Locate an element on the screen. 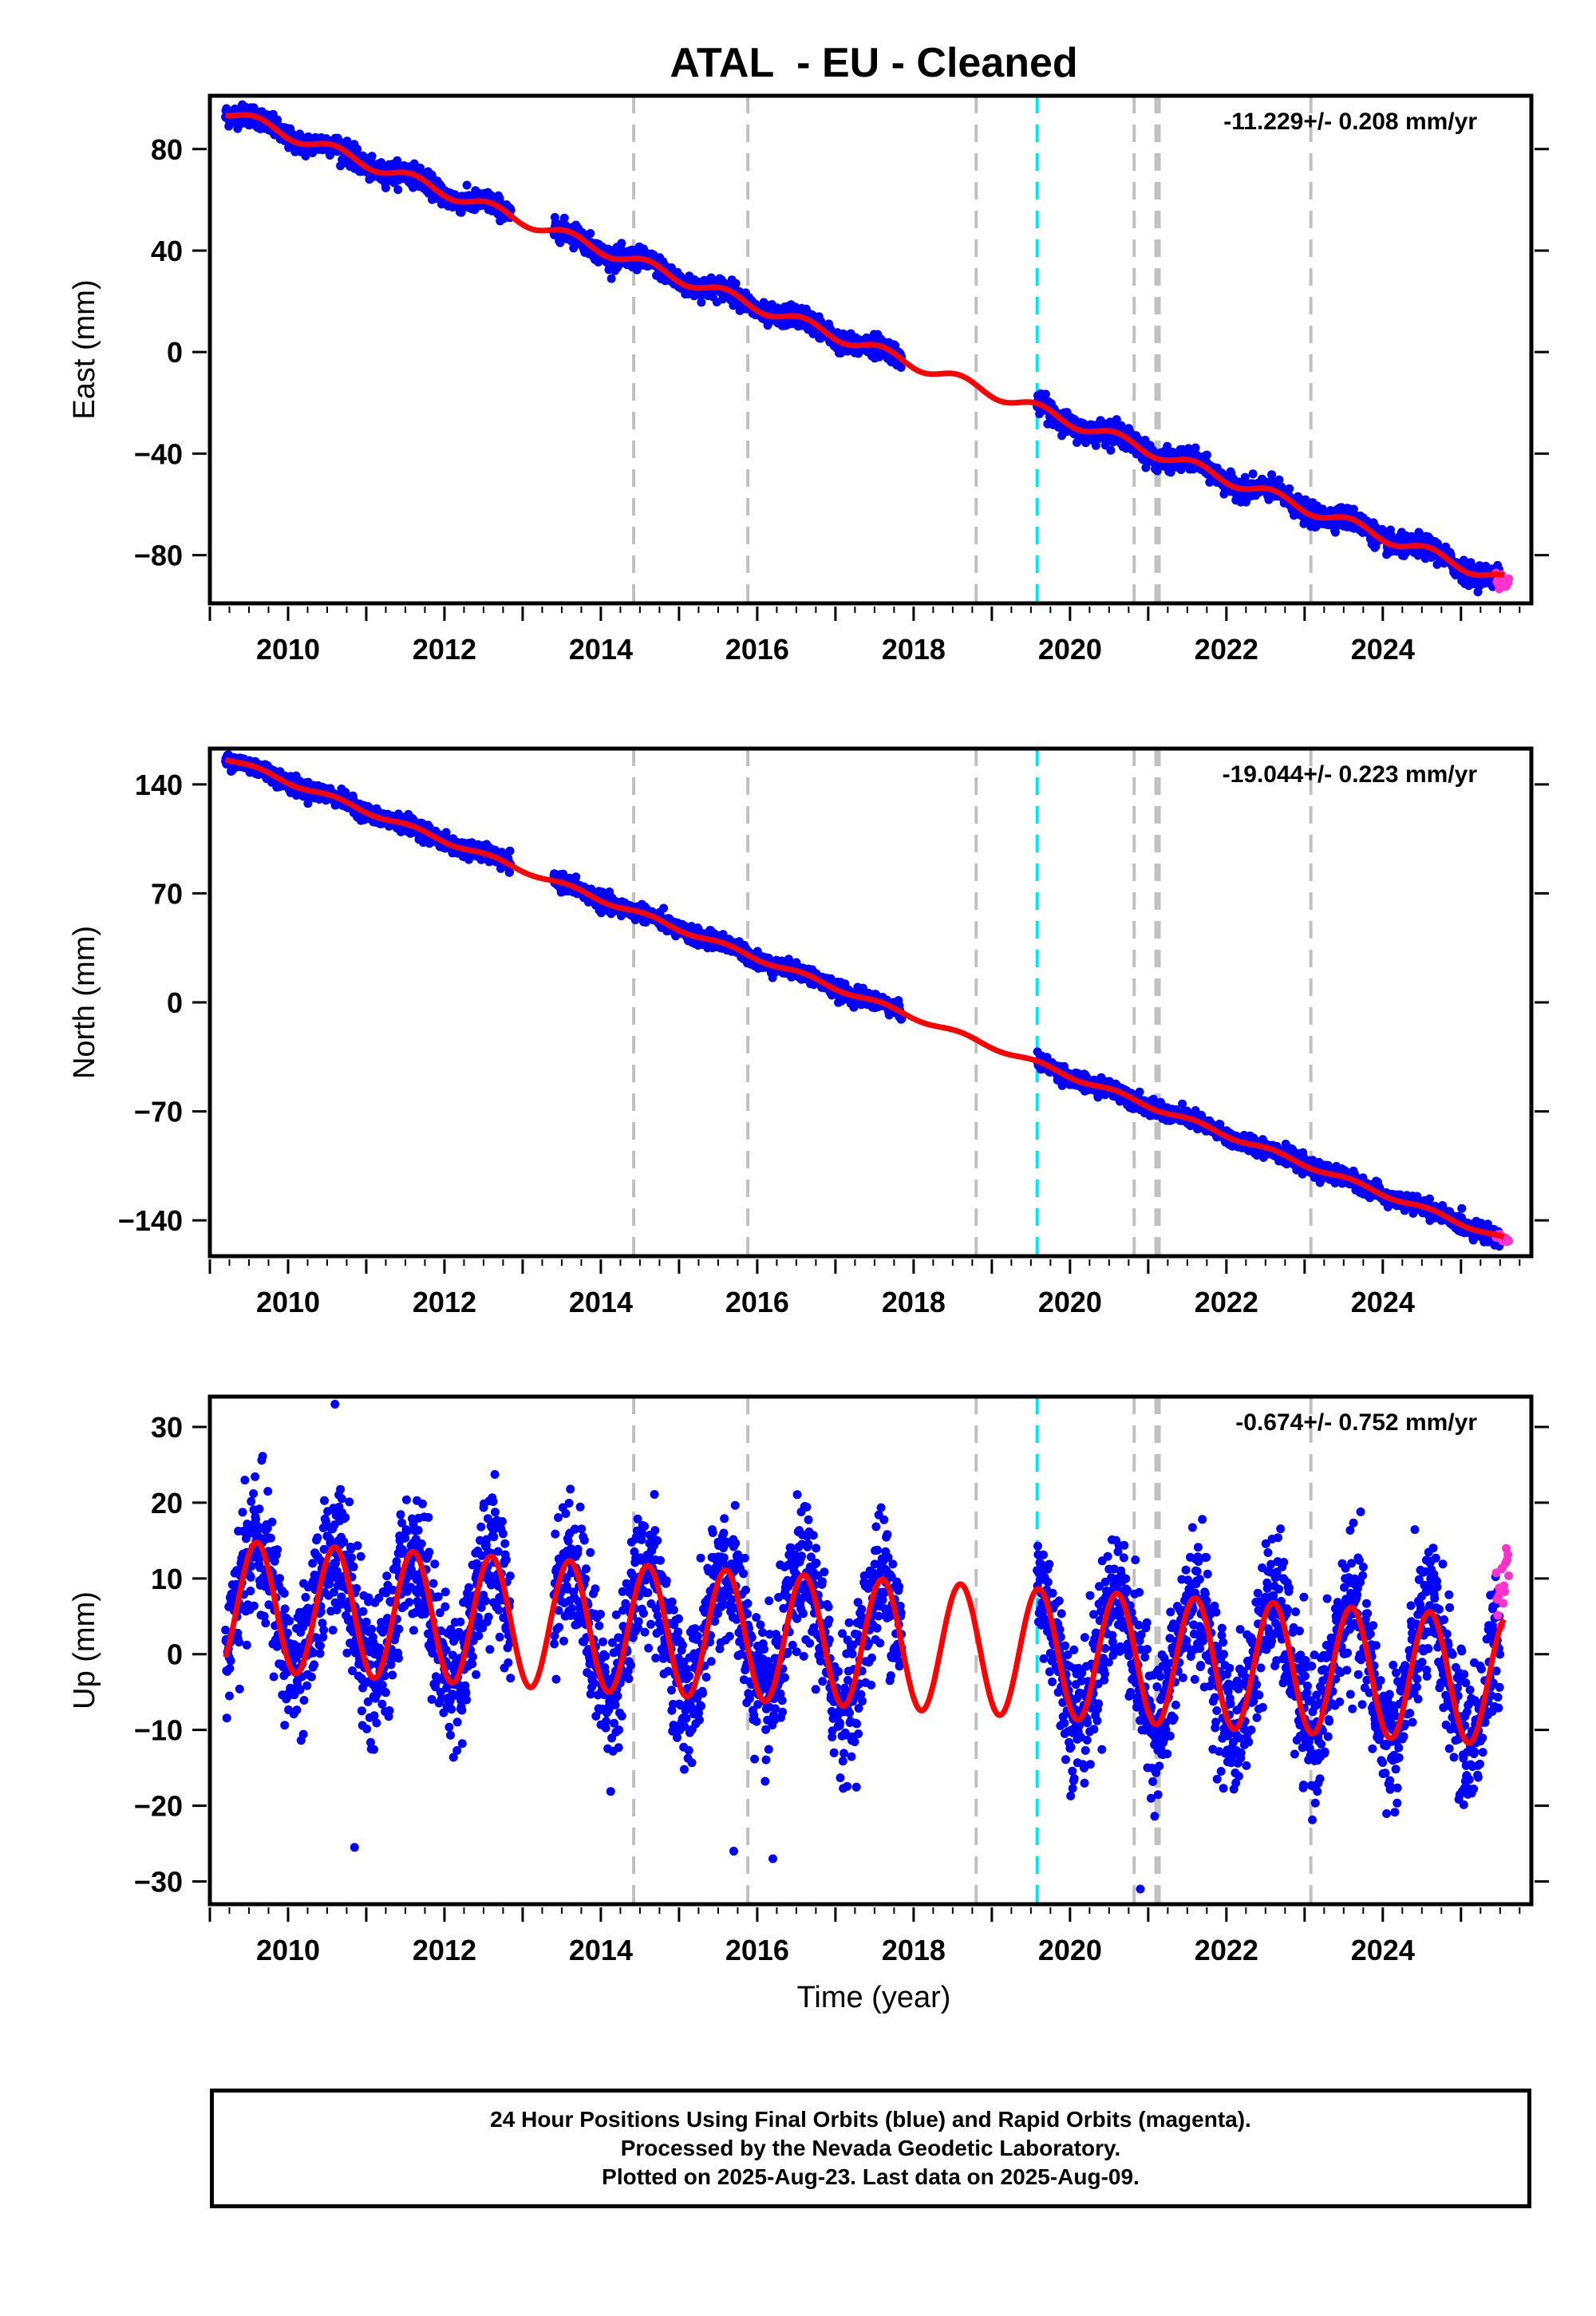 The image size is (1596, 2316). x-tick-label: 2024 is located at coordinates (1383, 649).